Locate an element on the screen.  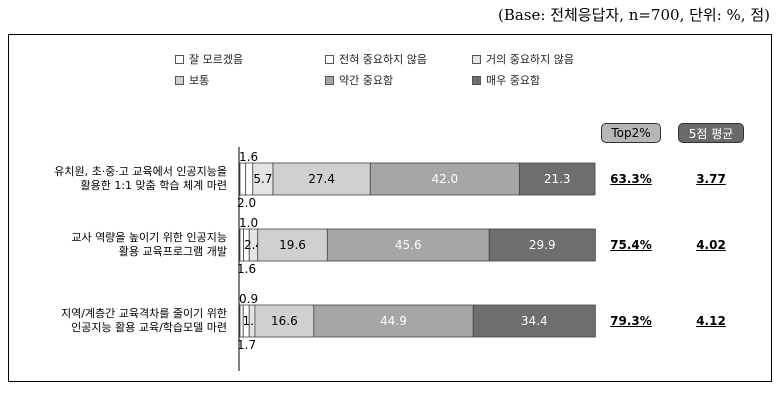
average-value: 4.12 is located at coordinates (711, 321).